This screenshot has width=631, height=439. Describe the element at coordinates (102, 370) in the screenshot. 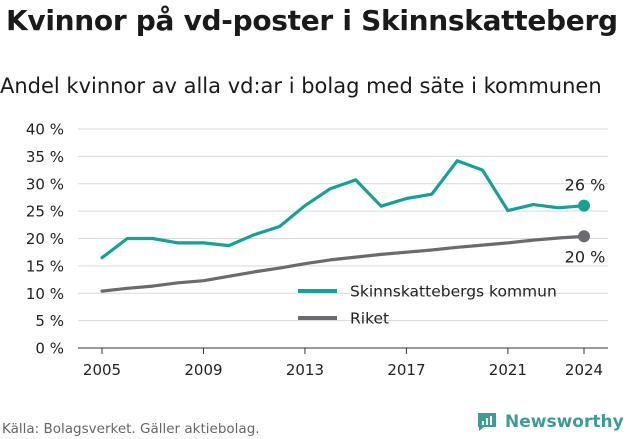

I see `x-tick-label: 2005` at that location.